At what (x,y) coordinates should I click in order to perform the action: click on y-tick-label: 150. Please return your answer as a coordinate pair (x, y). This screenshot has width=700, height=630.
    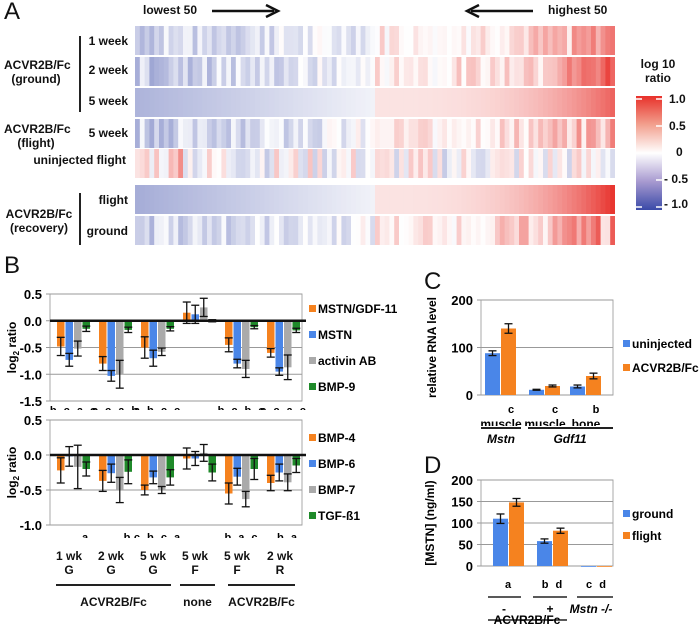
    Looking at the image, I should click on (462, 502).